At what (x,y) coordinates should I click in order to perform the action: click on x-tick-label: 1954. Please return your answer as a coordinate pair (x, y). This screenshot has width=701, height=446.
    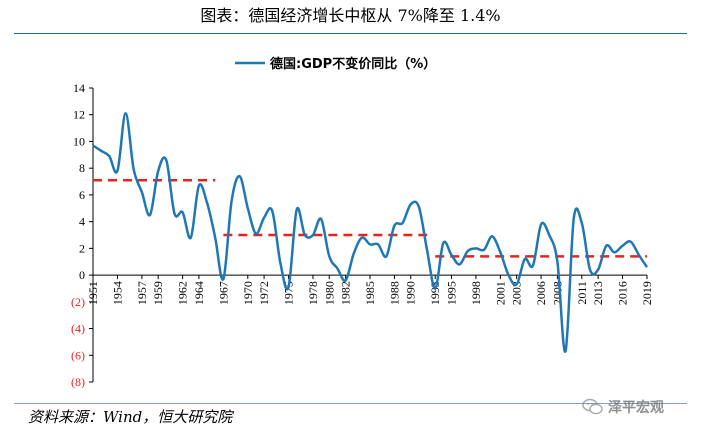
    Looking at the image, I should click on (117, 293).